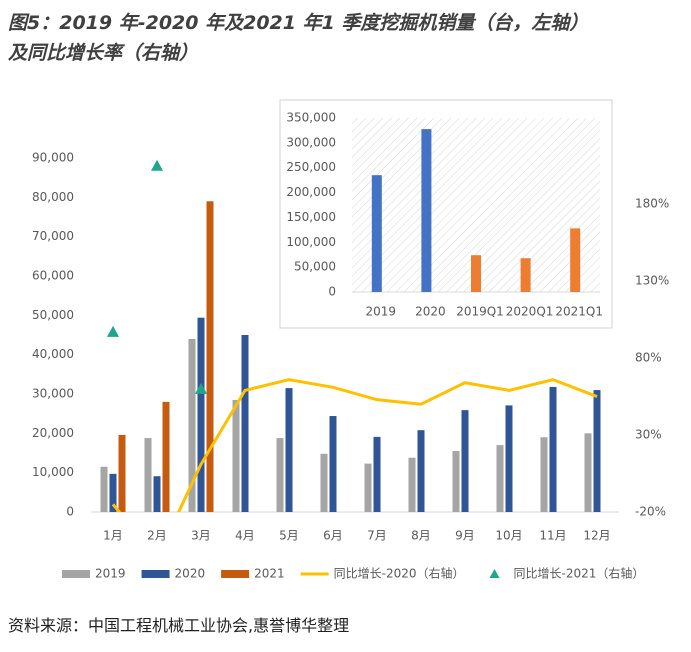 This screenshot has height=652, width=691. Describe the element at coordinates (53, 158) in the screenshot. I see `y-tick-label: 90,000` at that location.